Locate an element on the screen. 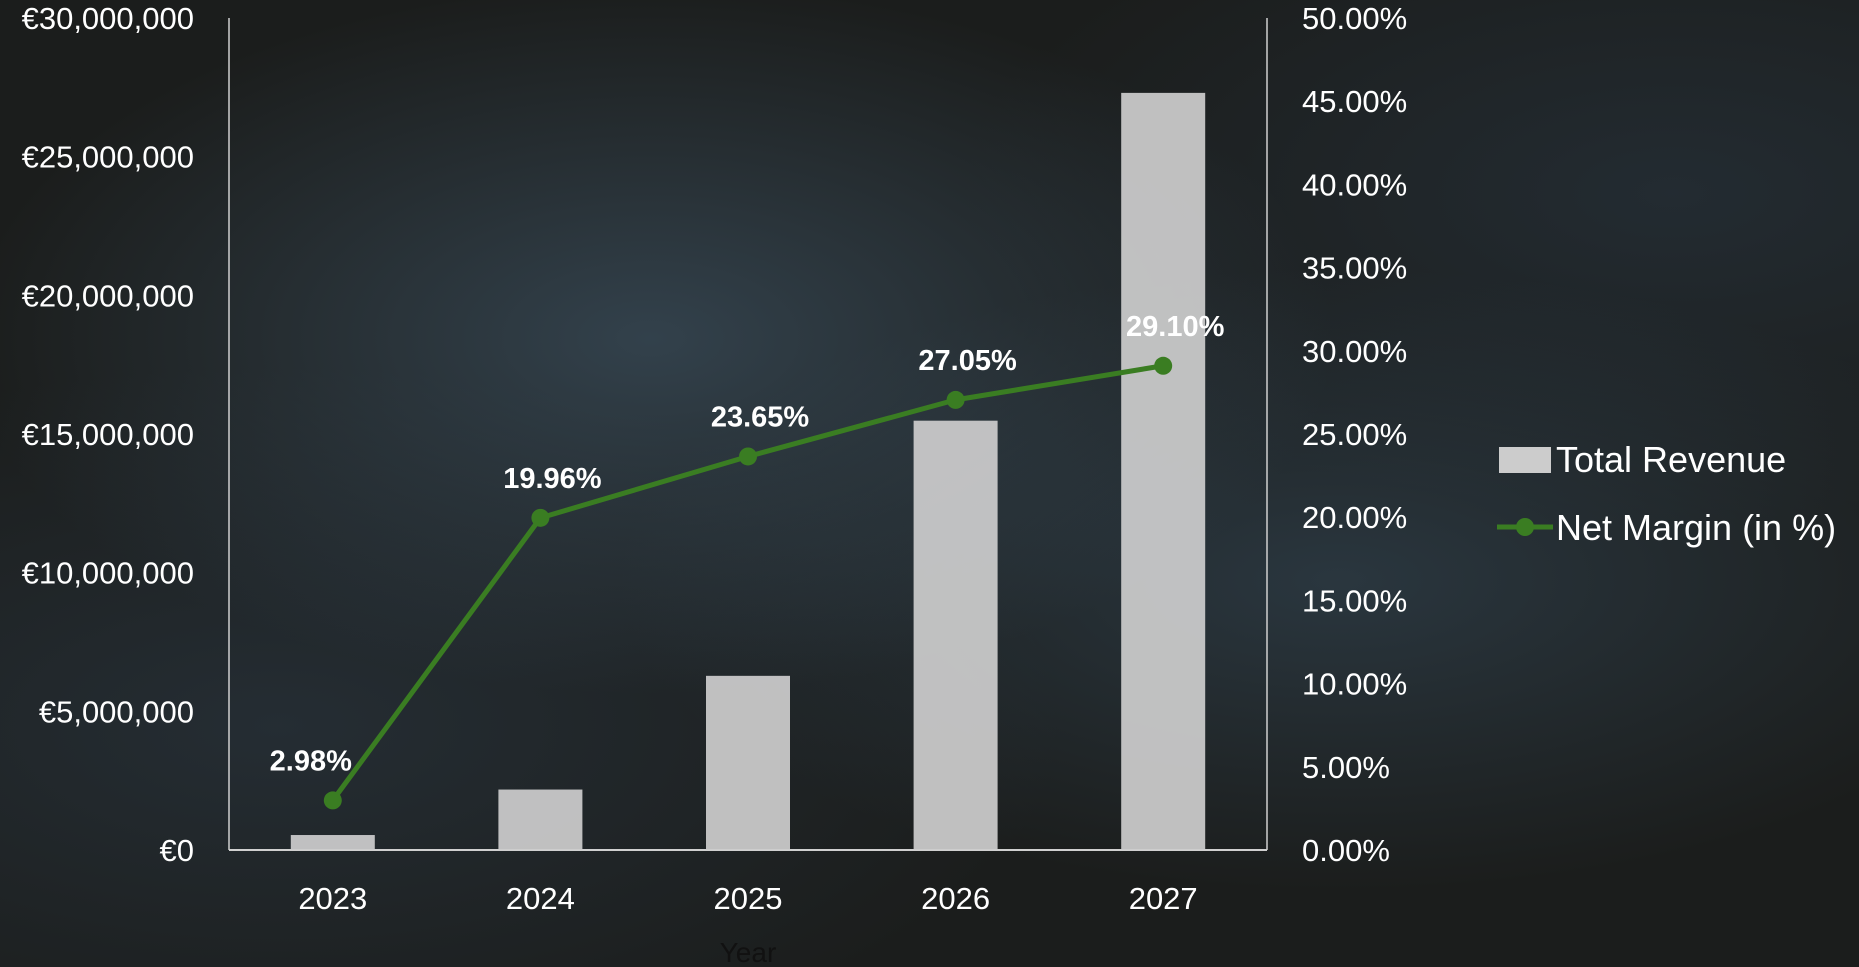 The width and height of the screenshot is (1859, 967). x-axis-tick-label: 2025 is located at coordinates (748, 898).